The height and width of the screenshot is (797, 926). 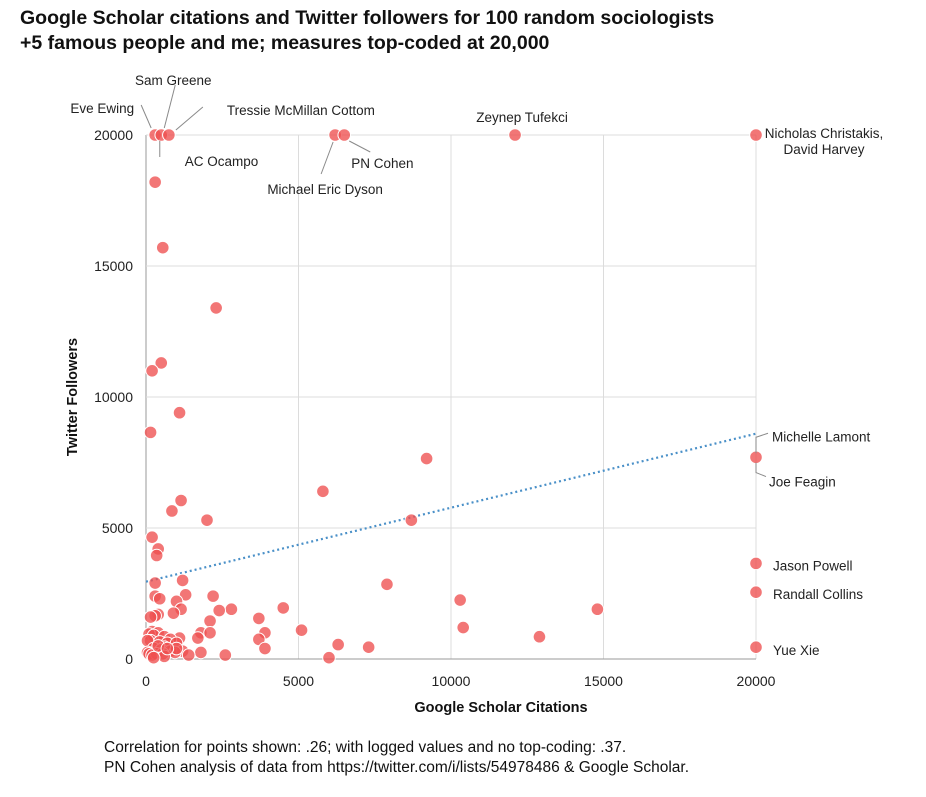 What do you see at coordinates (222, 161) in the screenshot?
I see `annotation-label: AC Ocampo` at bounding box center [222, 161].